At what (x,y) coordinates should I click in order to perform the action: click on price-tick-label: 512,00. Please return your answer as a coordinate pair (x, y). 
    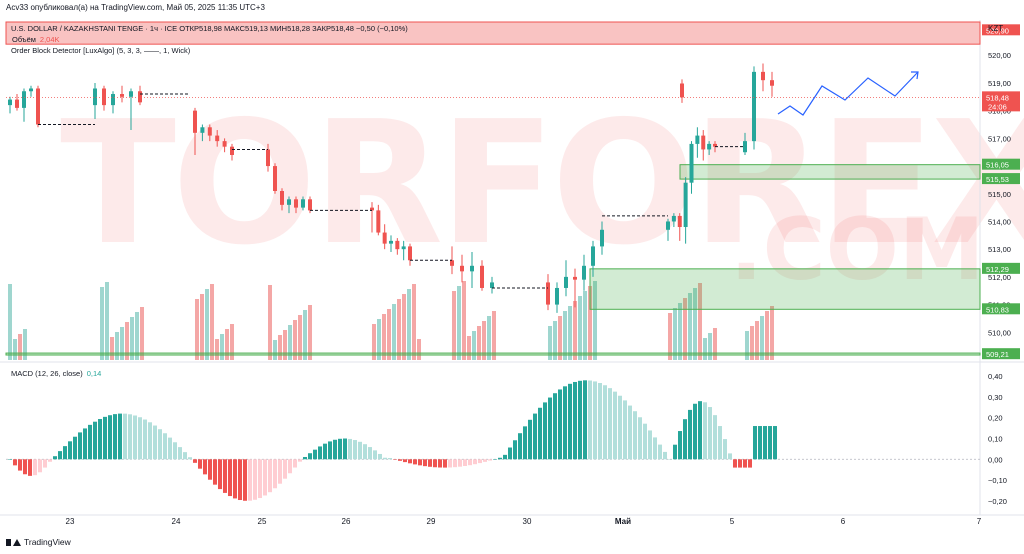
    Looking at the image, I should click on (999, 277).